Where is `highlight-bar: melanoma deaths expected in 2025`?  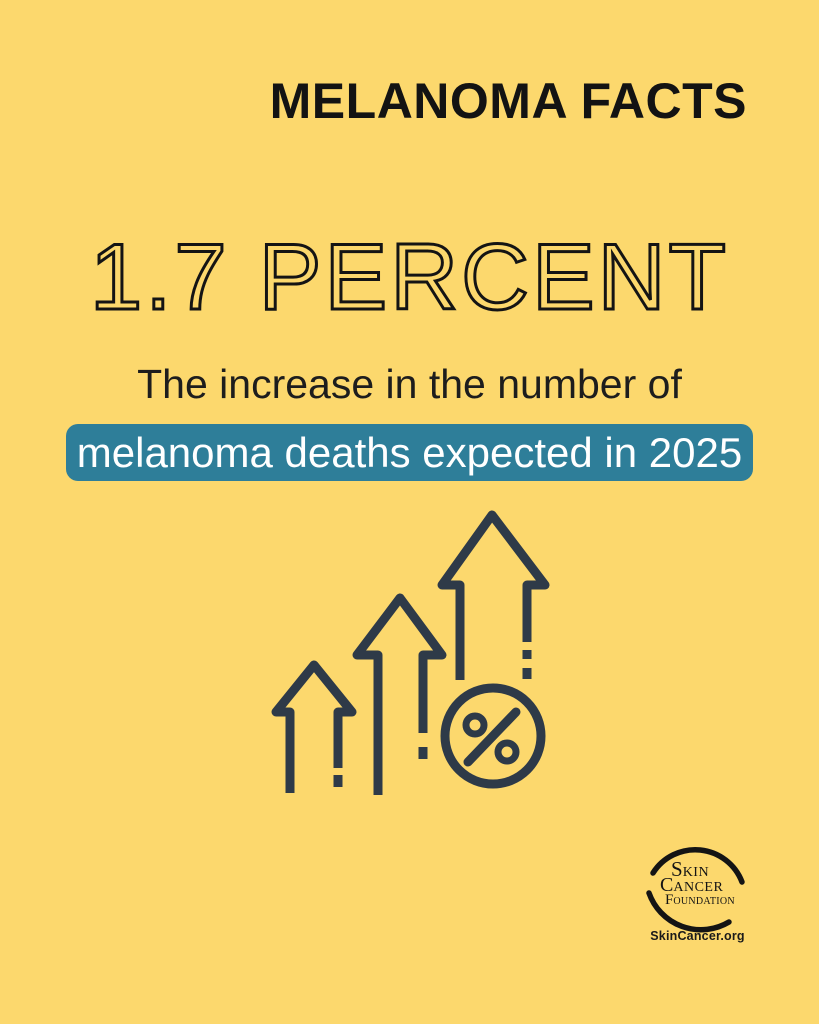
highlight-bar: melanoma deaths expected in 2025 is located at coordinates (409, 452).